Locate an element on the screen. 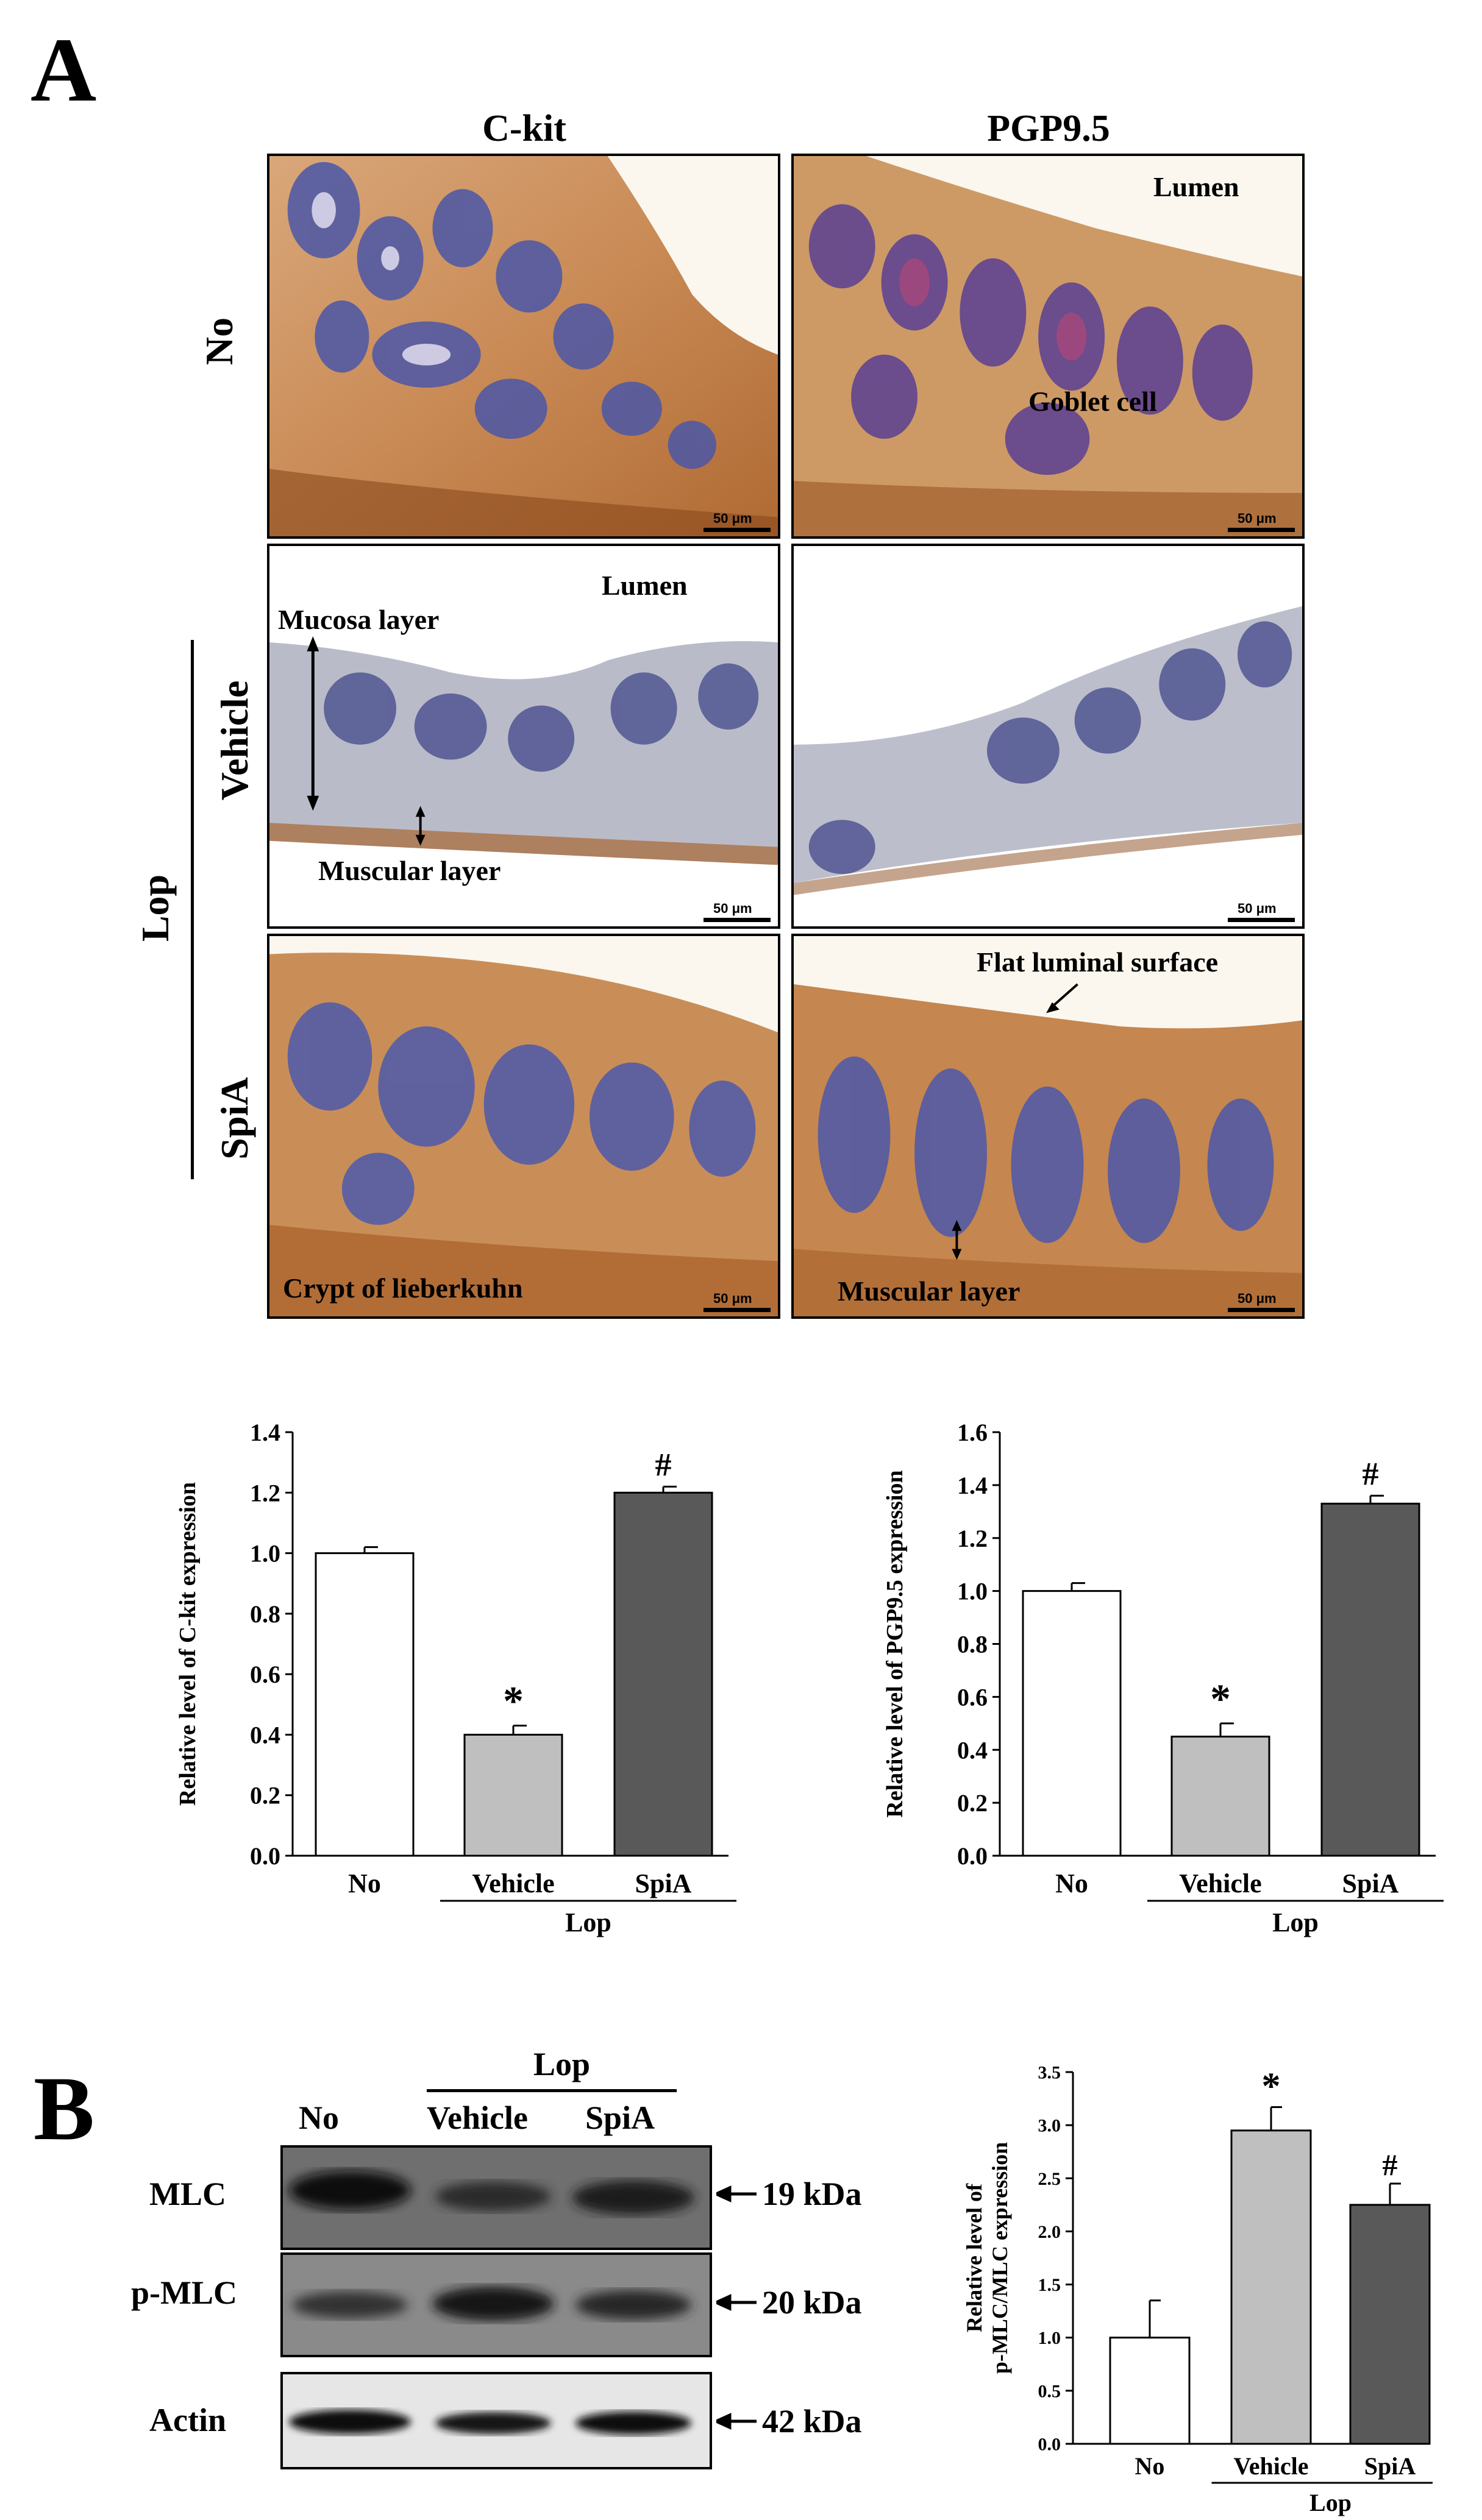 This screenshot has width=1482, height=2520. blot-mlc is located at coordinates (496, 2197).